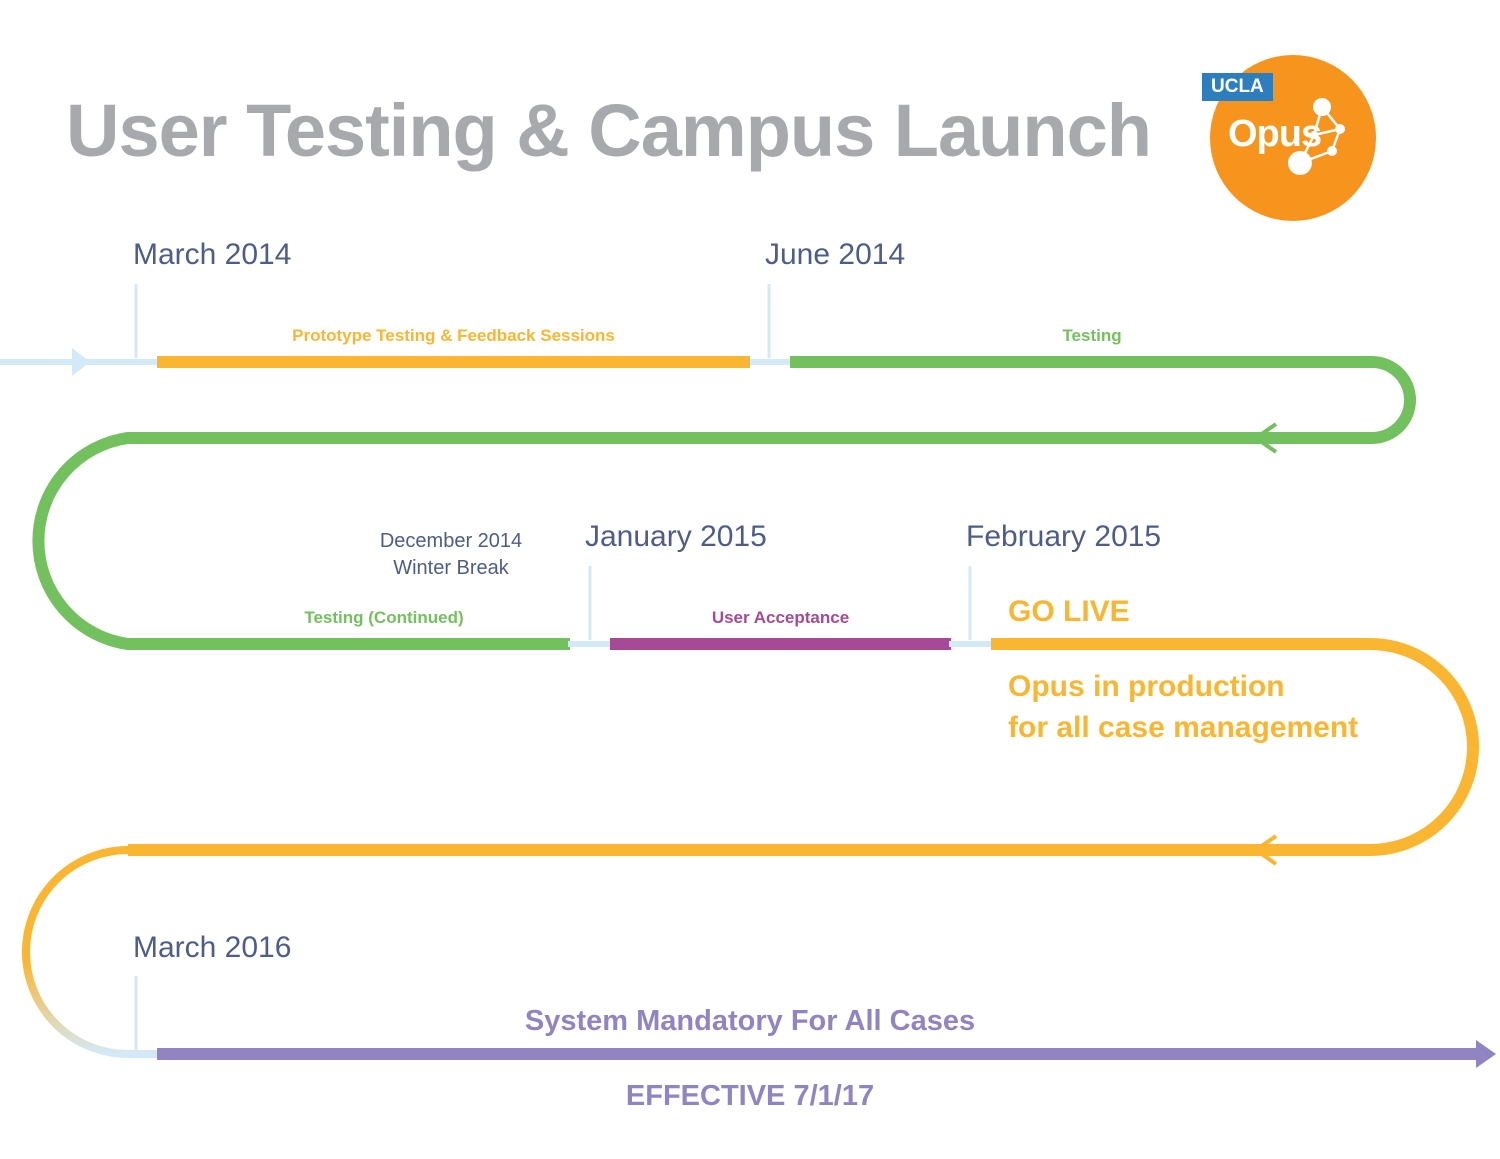 This screenshot has height=1159, width=1500. I want to click on label-user-acceptance: User Acceptance, so click(780, 617).